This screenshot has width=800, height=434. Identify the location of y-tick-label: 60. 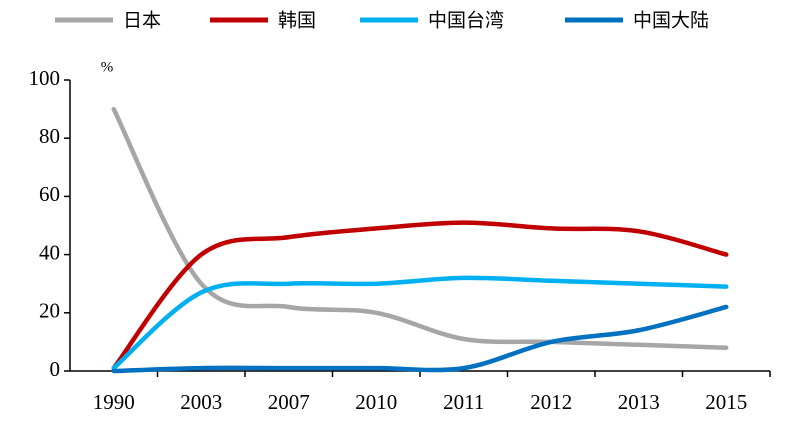
(49, 194).